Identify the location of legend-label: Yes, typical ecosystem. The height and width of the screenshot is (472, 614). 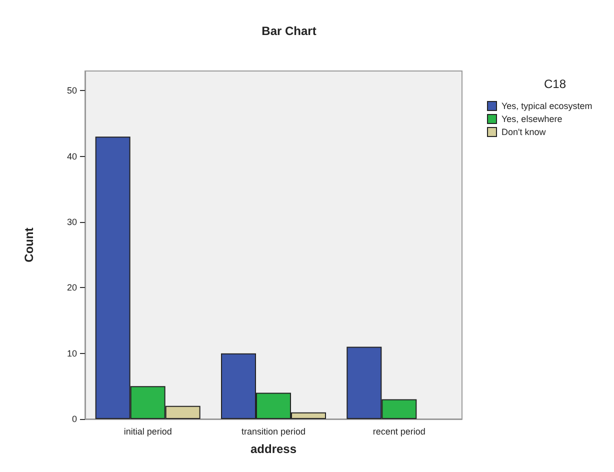
(547, 106).